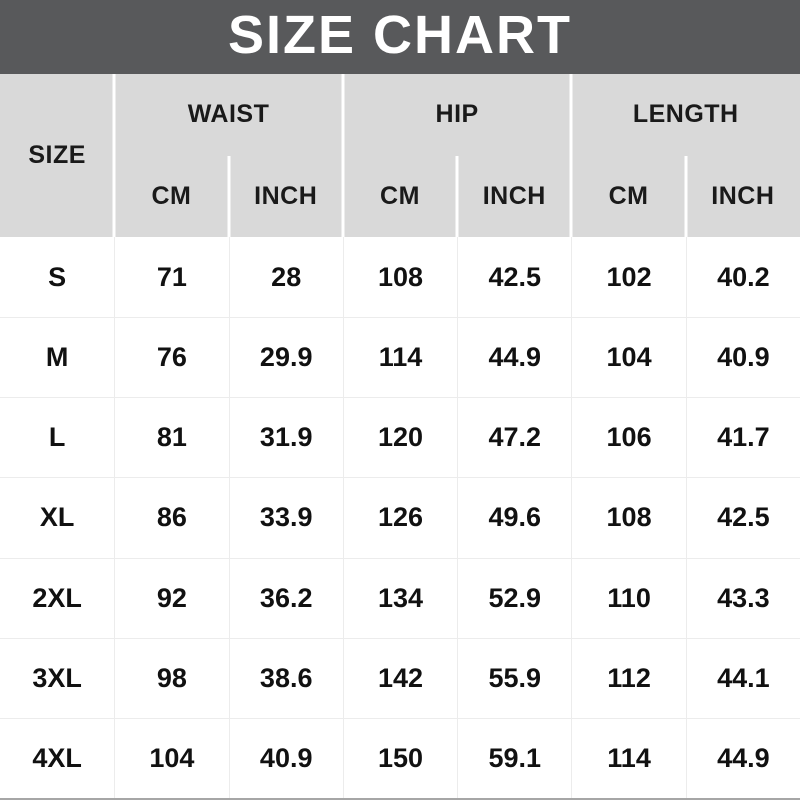 This screenshot has width=800, height=800. Describe the element at coordinates (285, 277) in the screenshot. I see `value-cell: 28` at that location.